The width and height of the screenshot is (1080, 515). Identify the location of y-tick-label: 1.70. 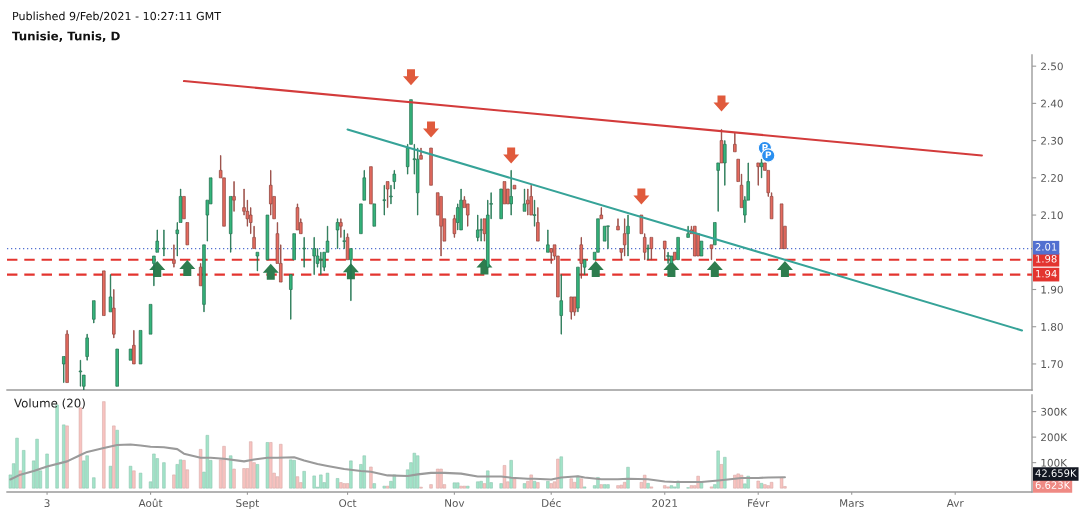
(1052, 364).